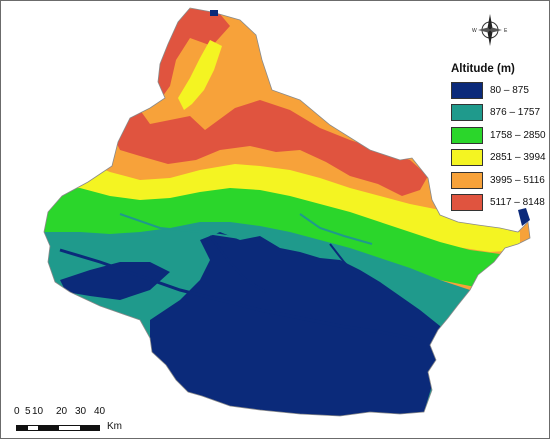 The height and width of the screenshot is (439, 550). Describe the element at coordinates (524, 217) in the screenshot. I see `east-outlier` at that location.